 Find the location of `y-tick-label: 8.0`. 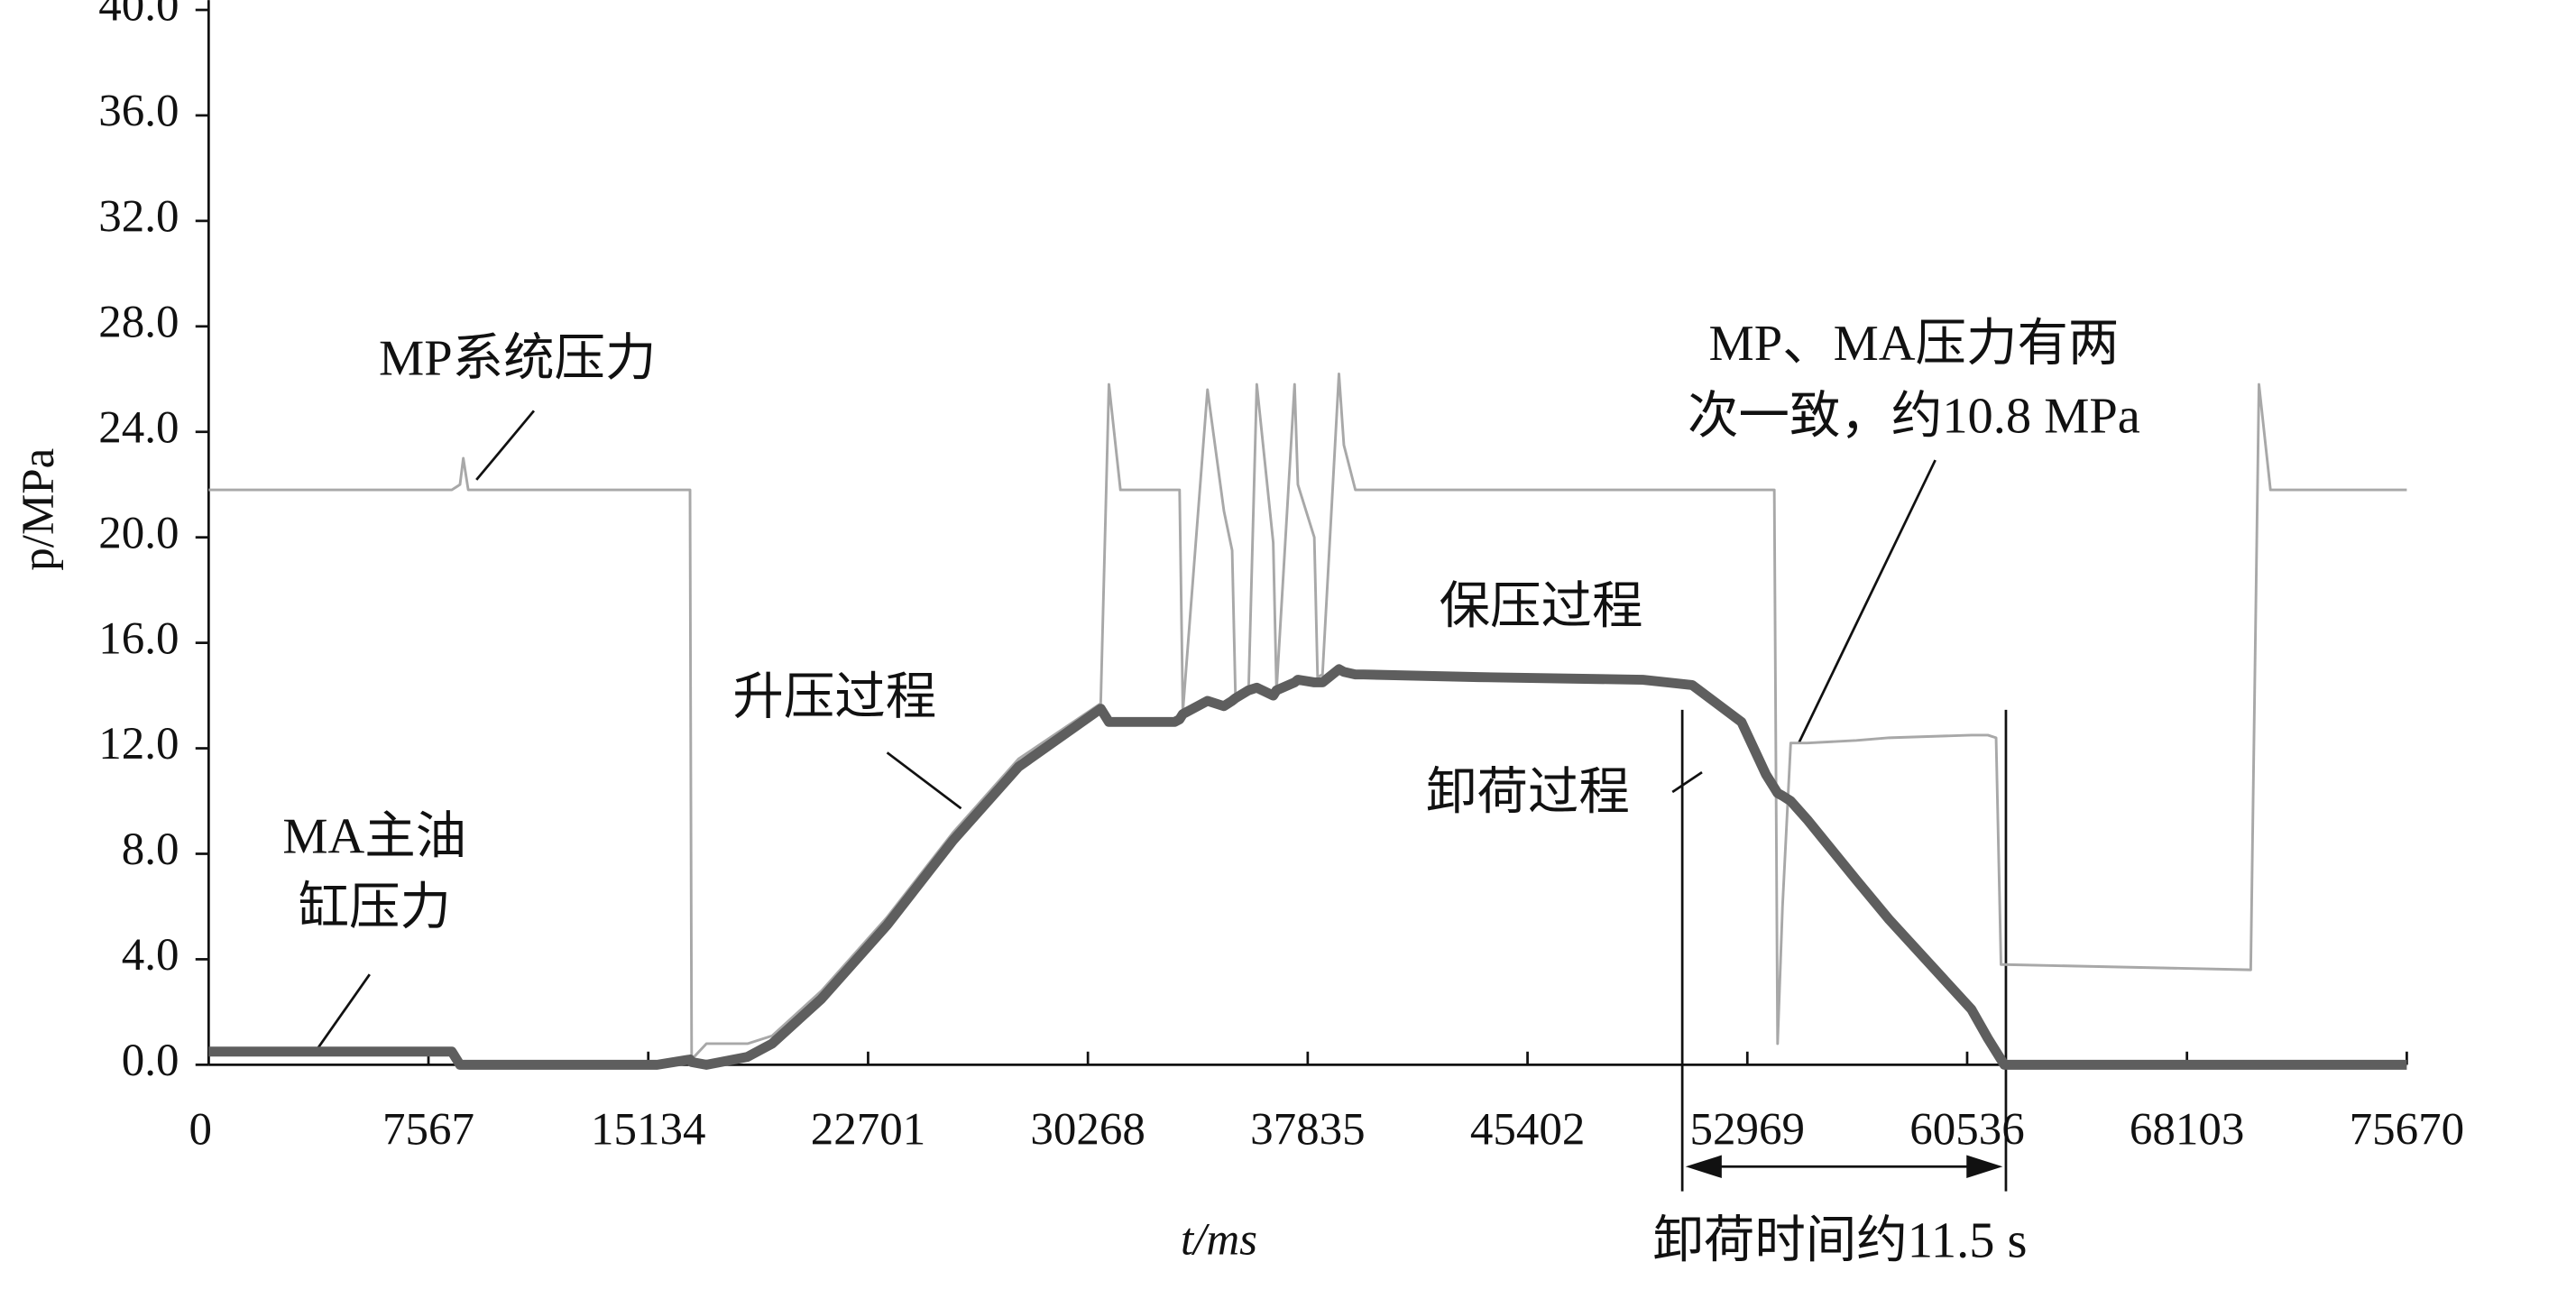

y-tick-label: 8.0 is located at coordinates (150, 849).